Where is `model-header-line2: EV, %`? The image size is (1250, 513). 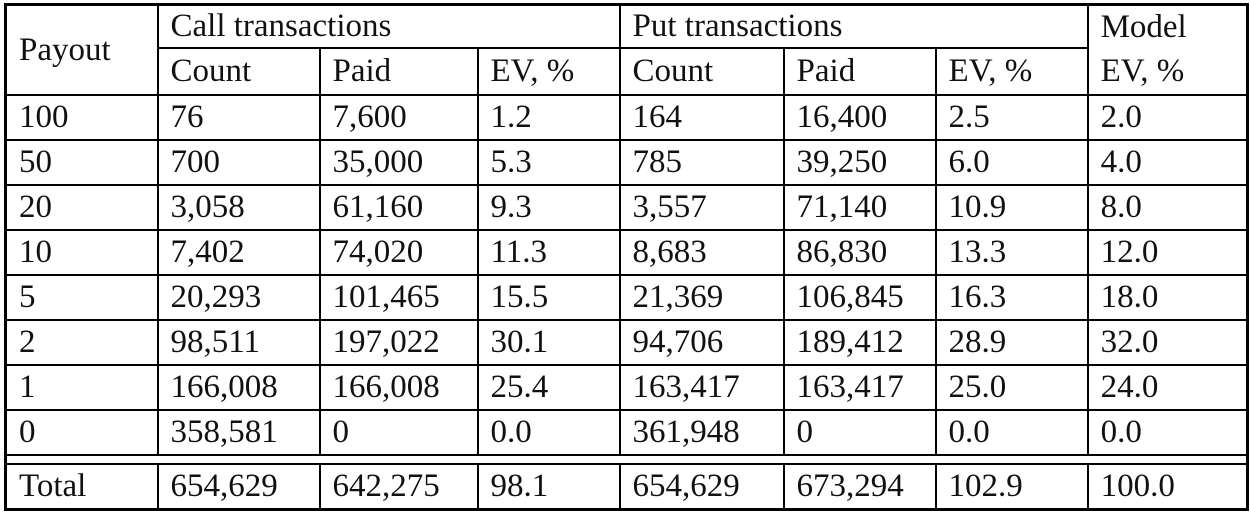
model-header-line2: EV, % is located at coordinates (1142, 71).